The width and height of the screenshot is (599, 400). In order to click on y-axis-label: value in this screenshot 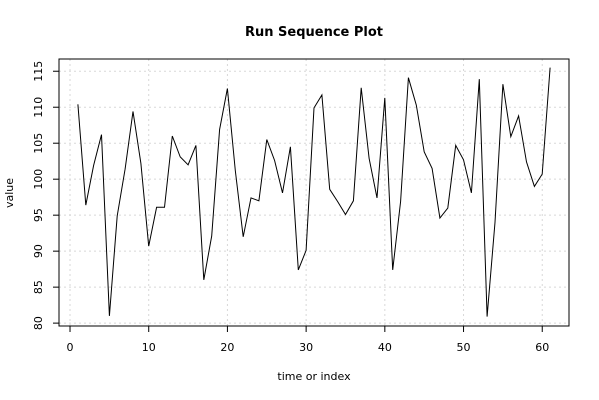, I will do `click(9, 193)`.